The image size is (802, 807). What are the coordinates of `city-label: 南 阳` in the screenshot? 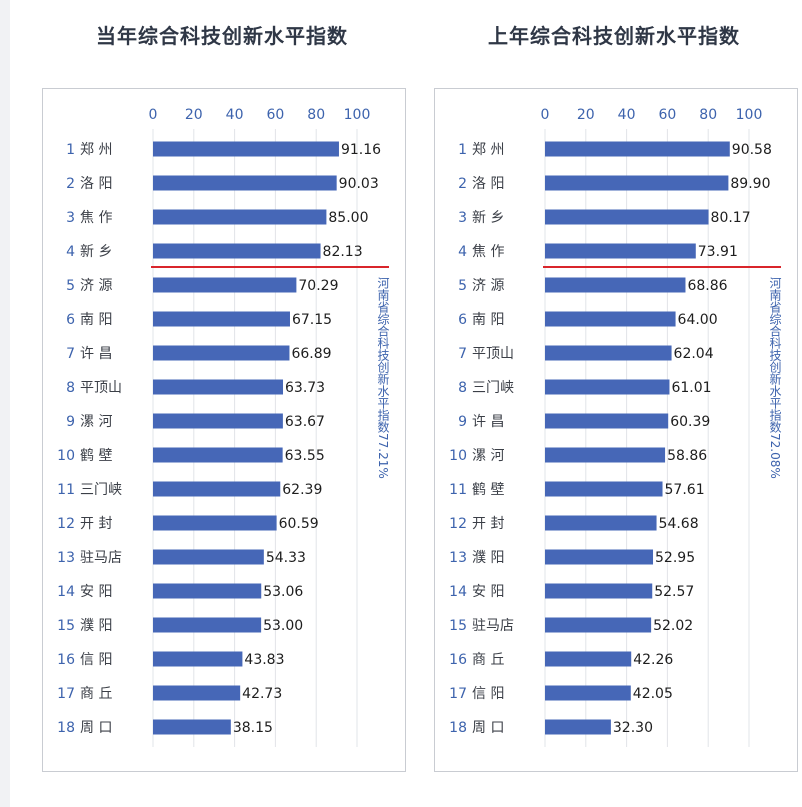 It's located at (96, 320).